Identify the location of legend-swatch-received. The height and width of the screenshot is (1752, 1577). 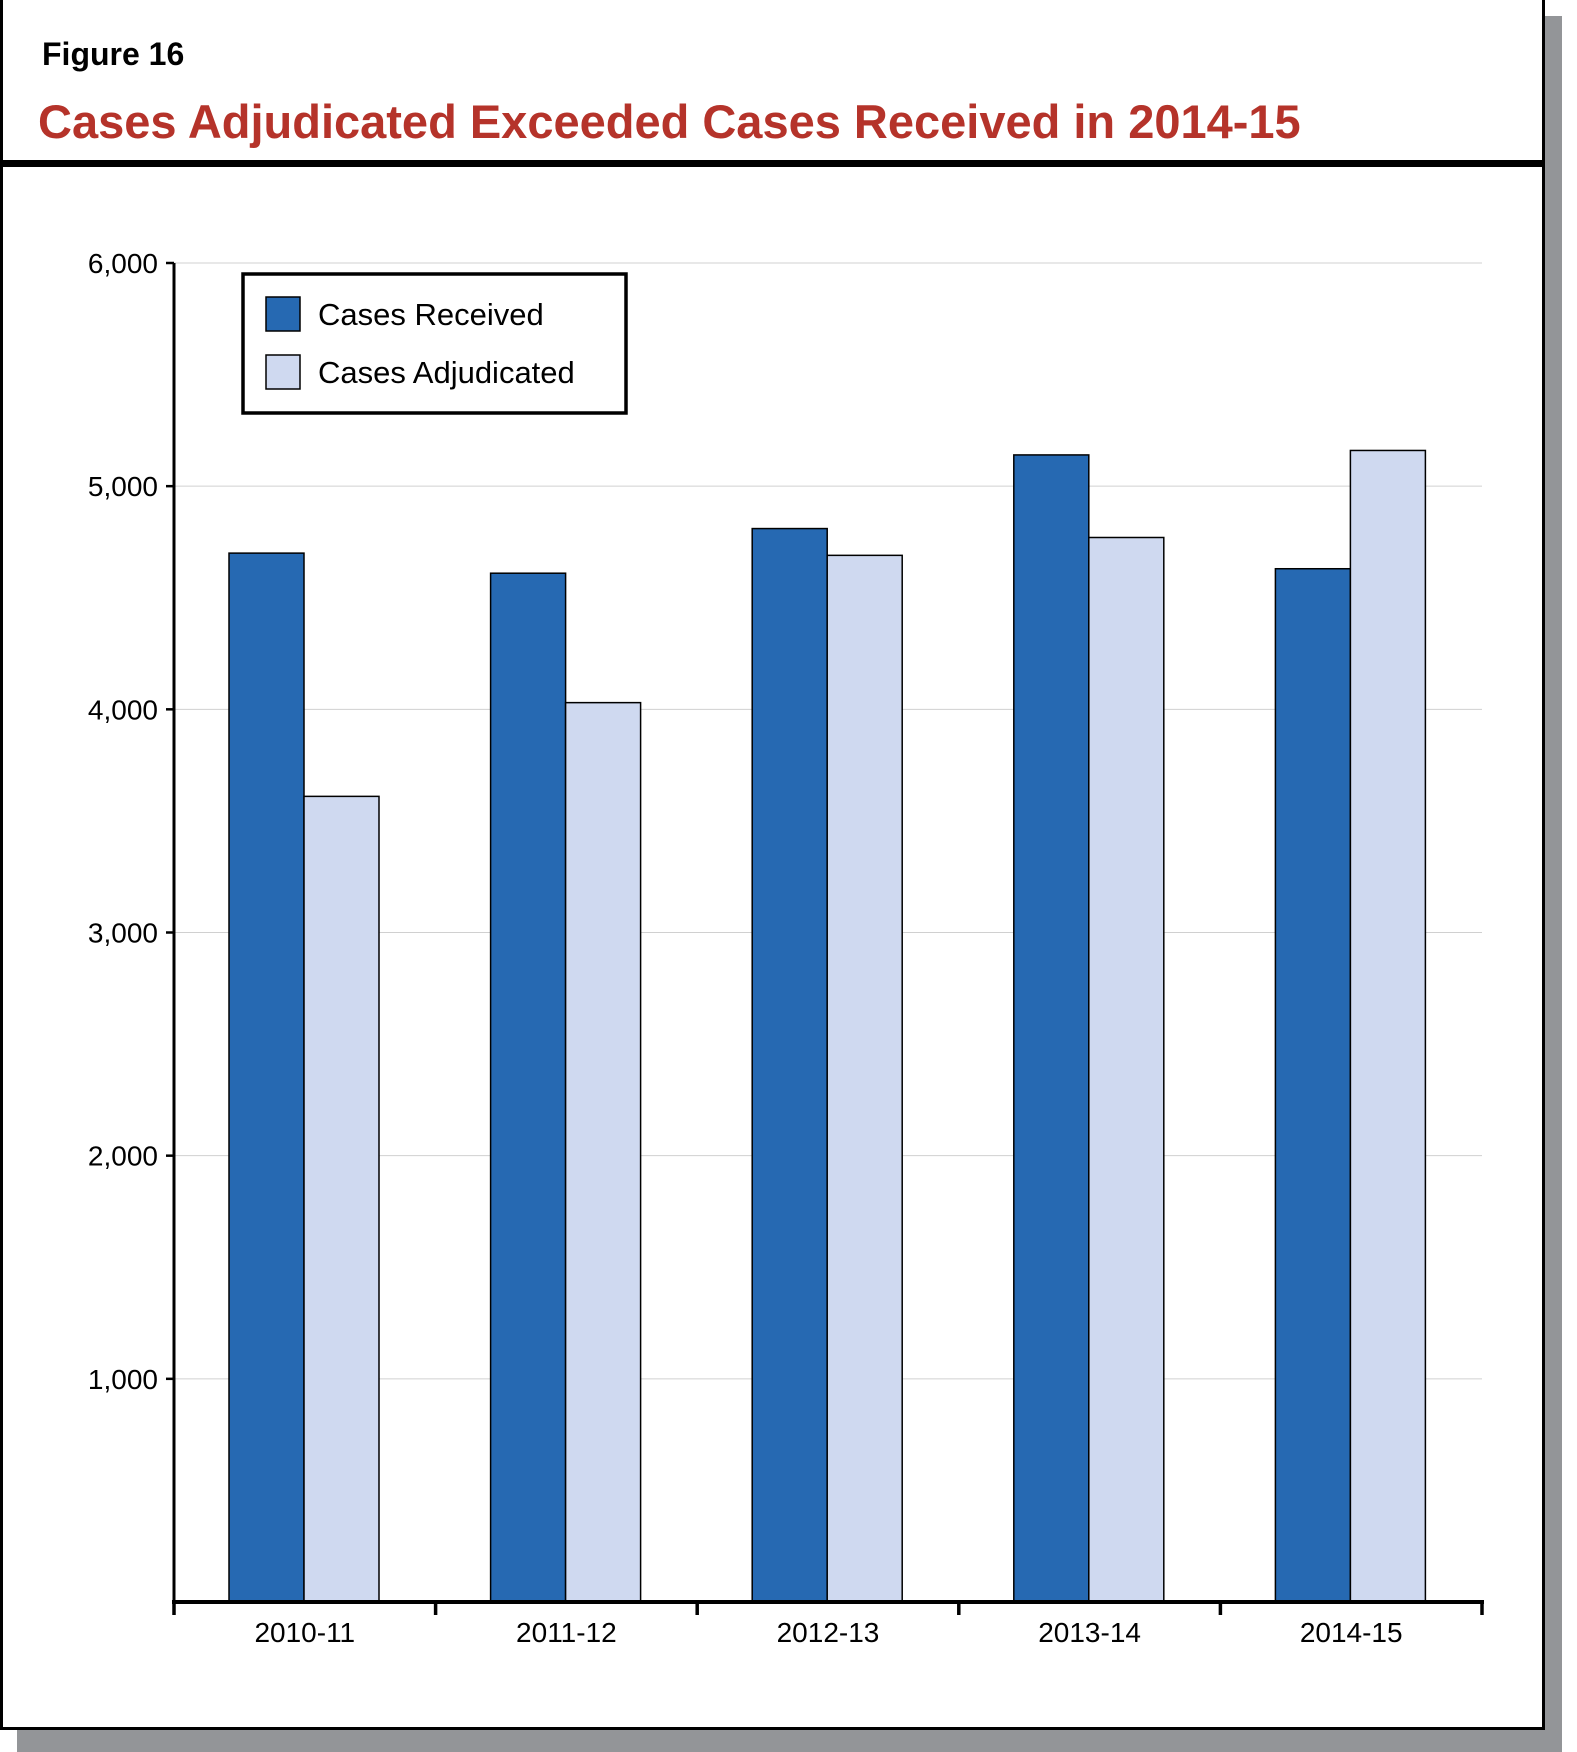
(283, 314).